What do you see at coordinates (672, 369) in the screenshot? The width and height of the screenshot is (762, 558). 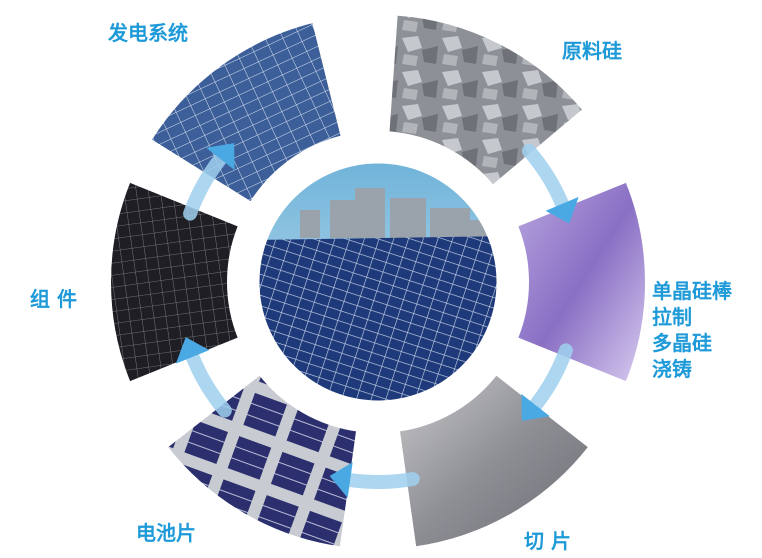 I see `node-label: 浇铸` at bounding box center [672, 369].